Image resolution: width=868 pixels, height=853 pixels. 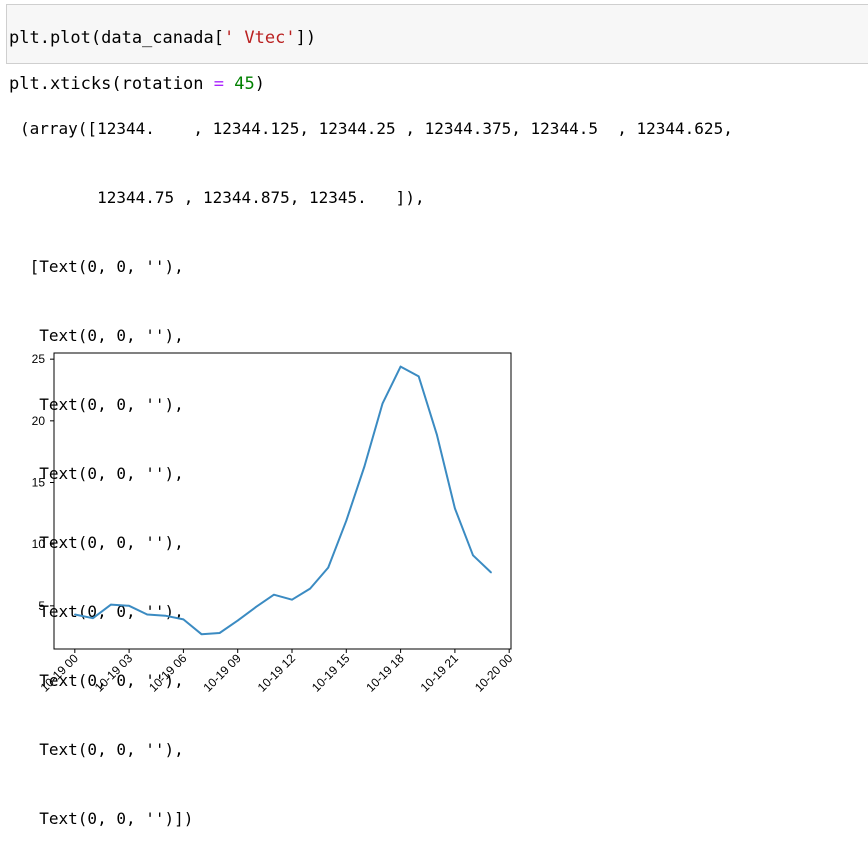 What do you see at coordinates (168, 673) in the screenshot?
I see `x-tick-label: 10-19 06` at bounding box center [168, 673].